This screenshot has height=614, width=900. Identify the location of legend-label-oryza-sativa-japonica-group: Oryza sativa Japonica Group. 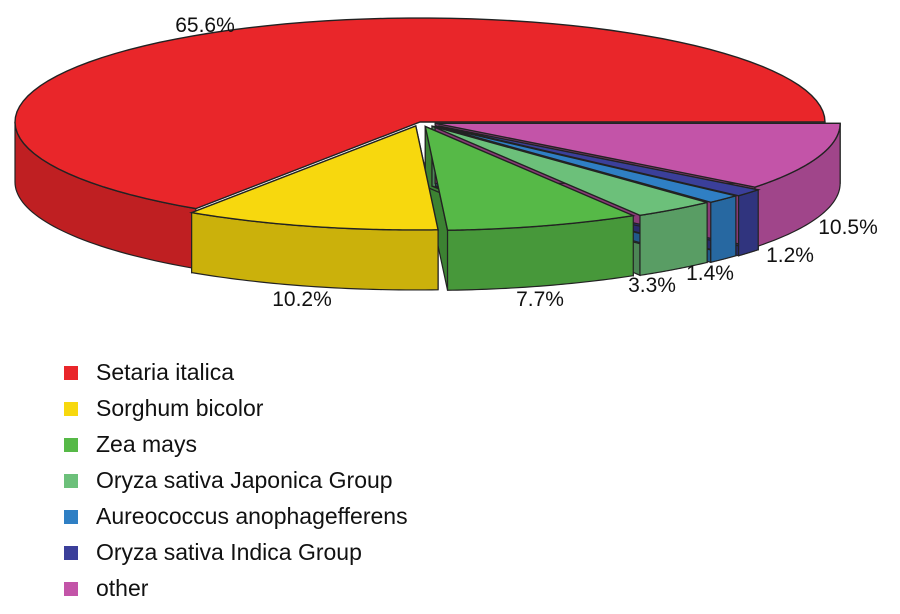
(244, 480).